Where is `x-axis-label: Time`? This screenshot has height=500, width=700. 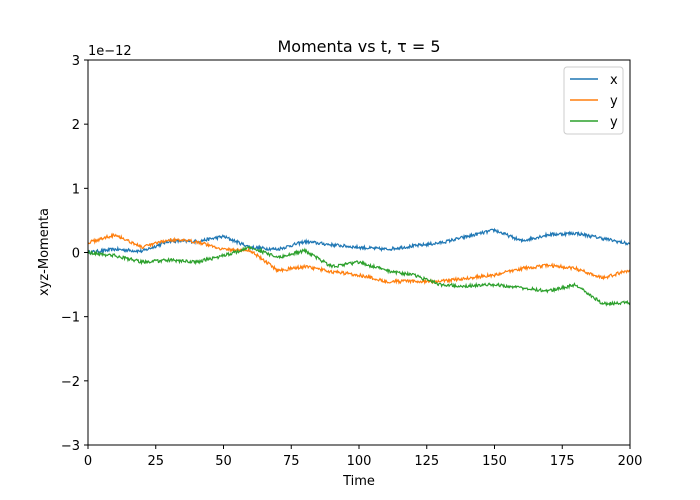 x-axis-label: Time is located at coordinates (358, 481).